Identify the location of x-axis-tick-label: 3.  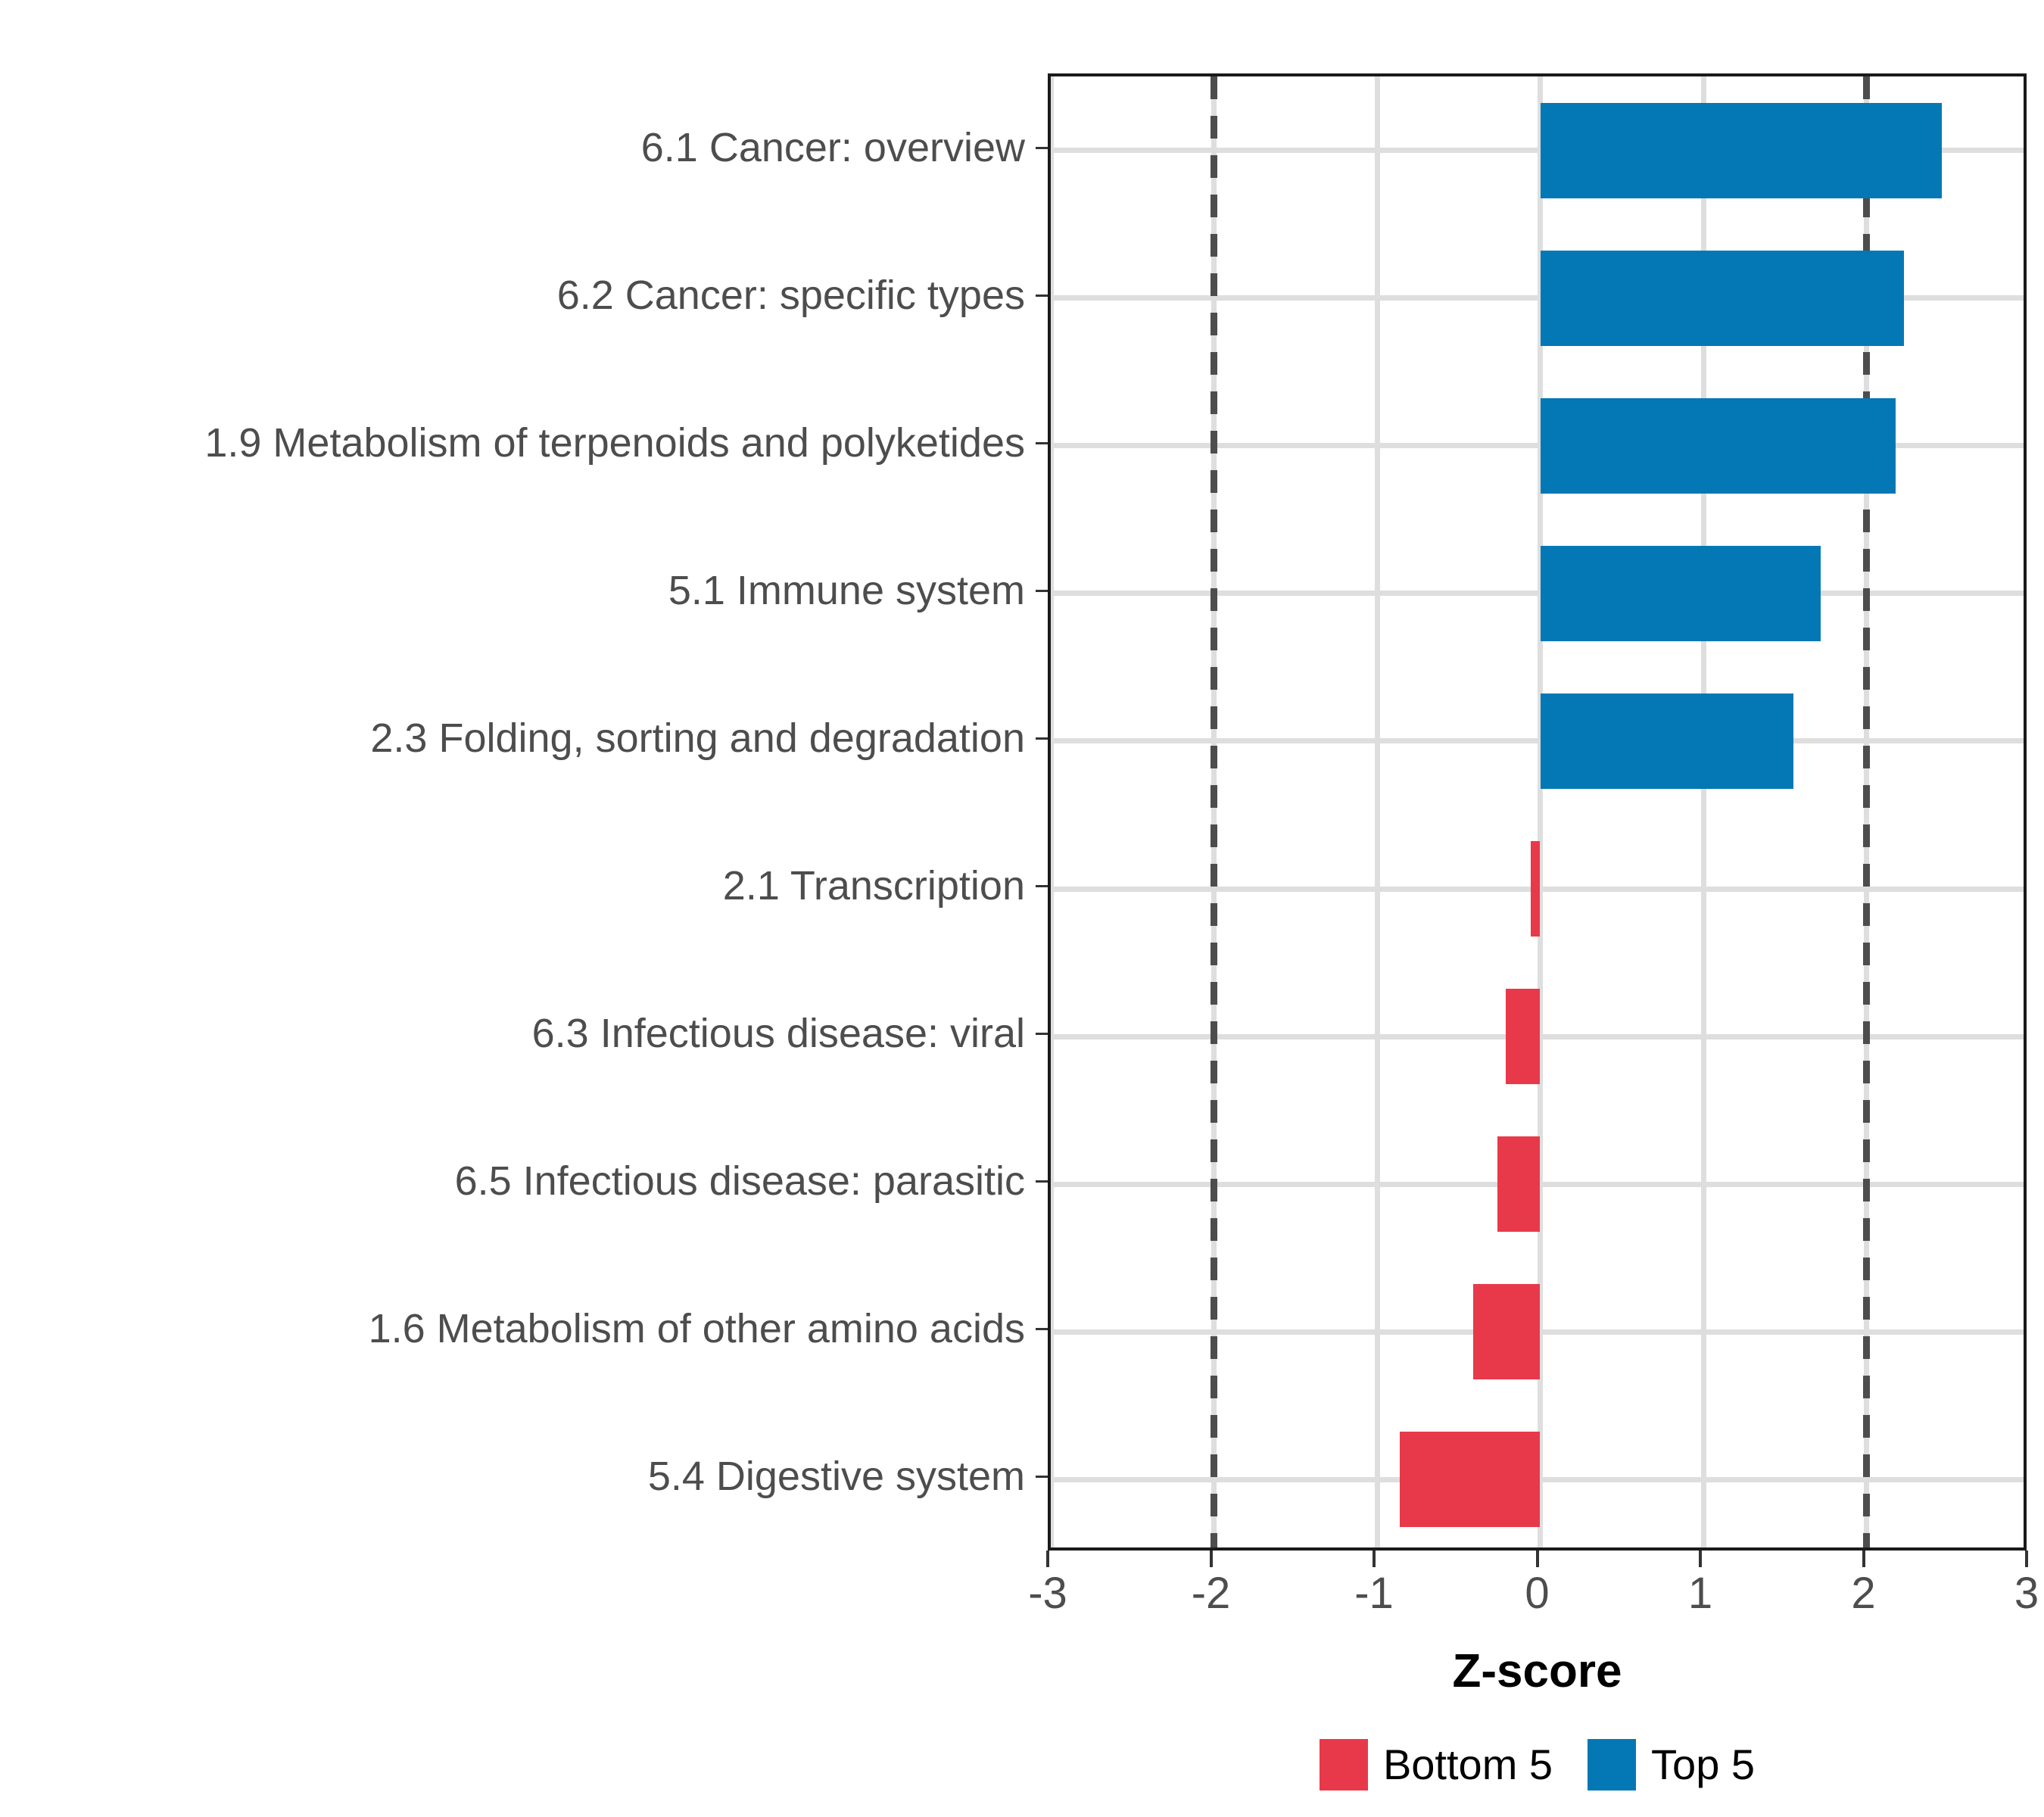
(2026, 1593).